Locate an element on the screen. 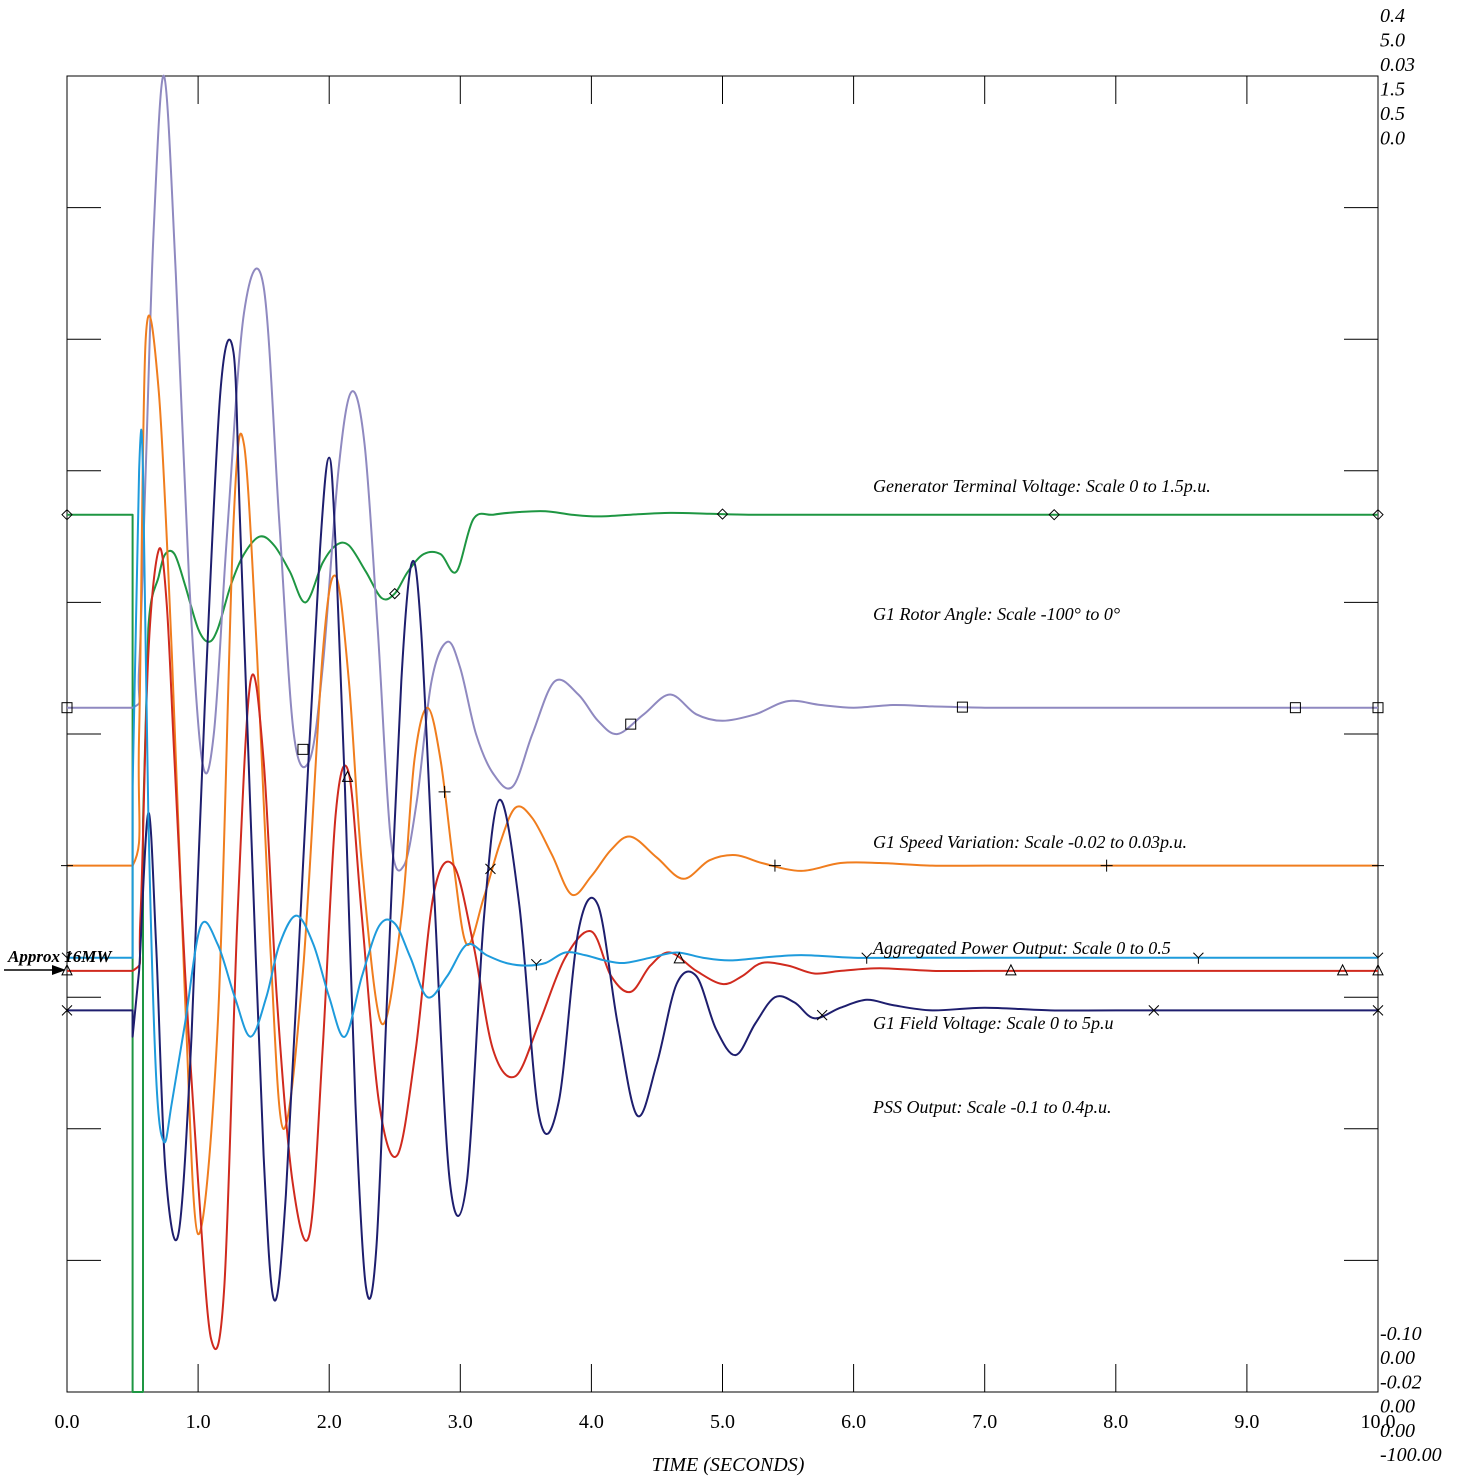  label-pss-output: PSS Output: Scale -0.1 to 0.4p.u. is located at coordinates (991, 1107).